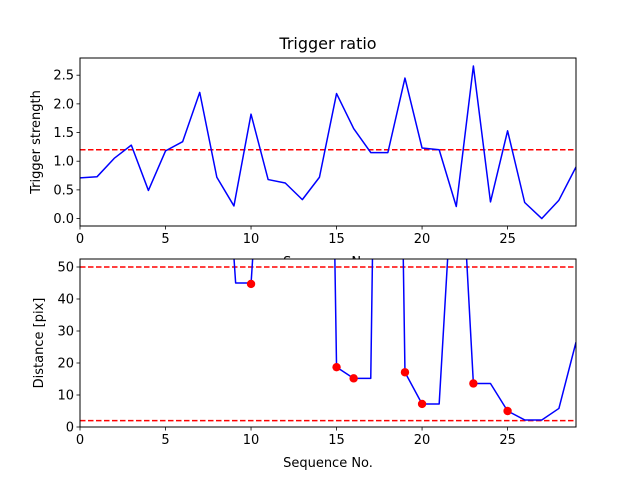 The height and width of the screenshot is (480, 640). Describe the element at coordinates (422, 239) in the screenshot. I see `top-x-tick-label: 20` at that location.